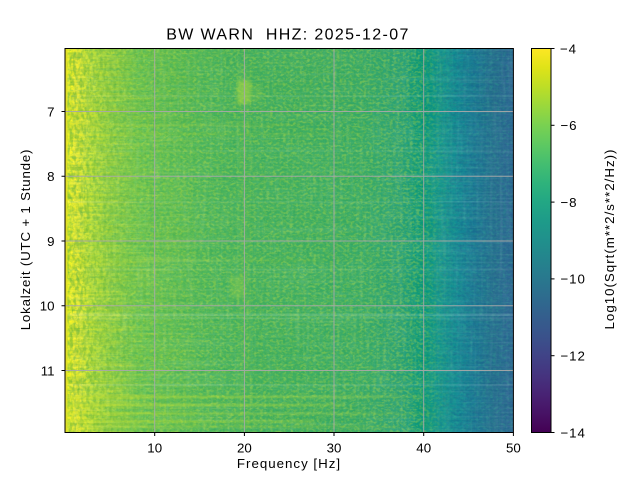  Describe the element at coordinates (50, 111) in the screenshot. I see `svg-text: 7` at that location.